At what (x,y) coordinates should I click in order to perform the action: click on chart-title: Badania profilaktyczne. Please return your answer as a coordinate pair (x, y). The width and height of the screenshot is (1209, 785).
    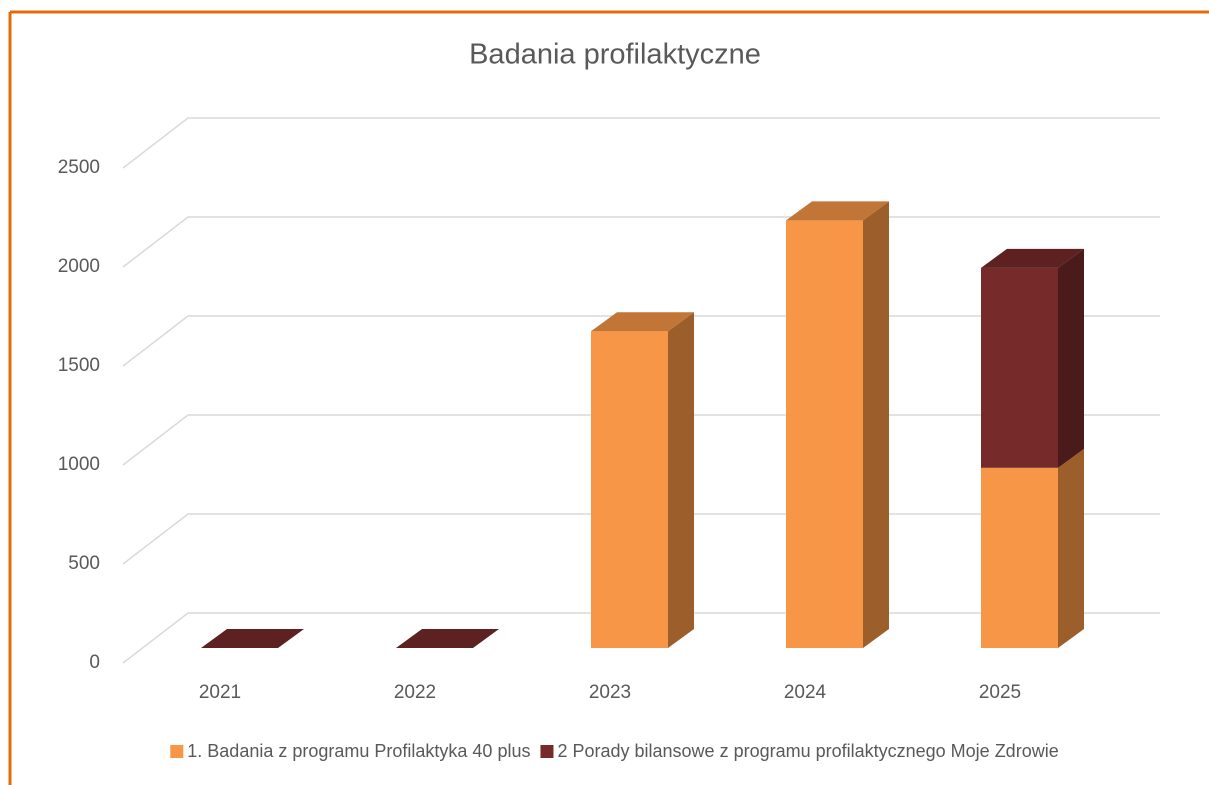
    Looking at the image, I should click on (615, 55).